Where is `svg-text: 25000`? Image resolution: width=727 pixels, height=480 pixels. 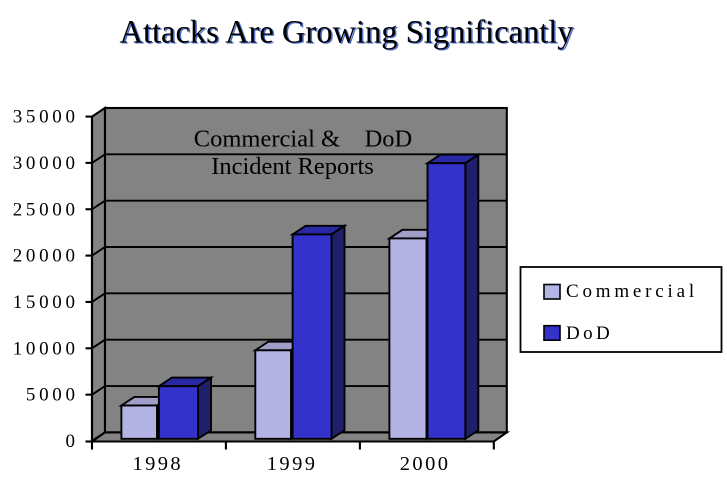 svg-text: 25000 is located at coordinates (46, 209).